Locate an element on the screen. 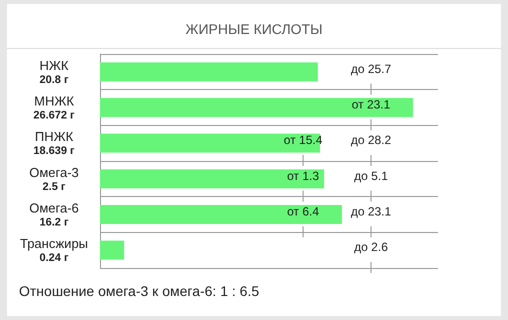 The height and width of the screenshot is (320, 508). y-tick-label: НЖК 20.8 г is located at coordinates (54, 72).